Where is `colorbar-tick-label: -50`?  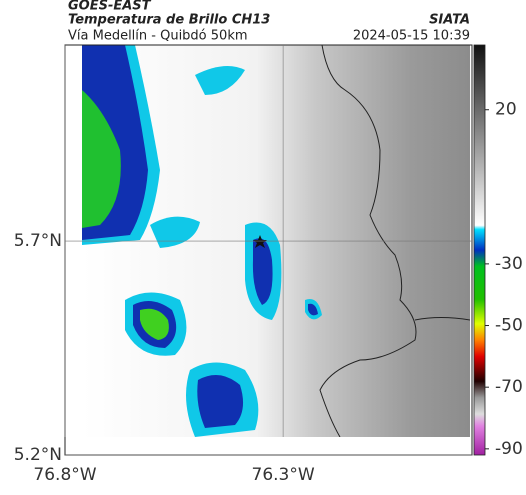
colorbar-tick-label: -50 is located at coordinates (509, 326).